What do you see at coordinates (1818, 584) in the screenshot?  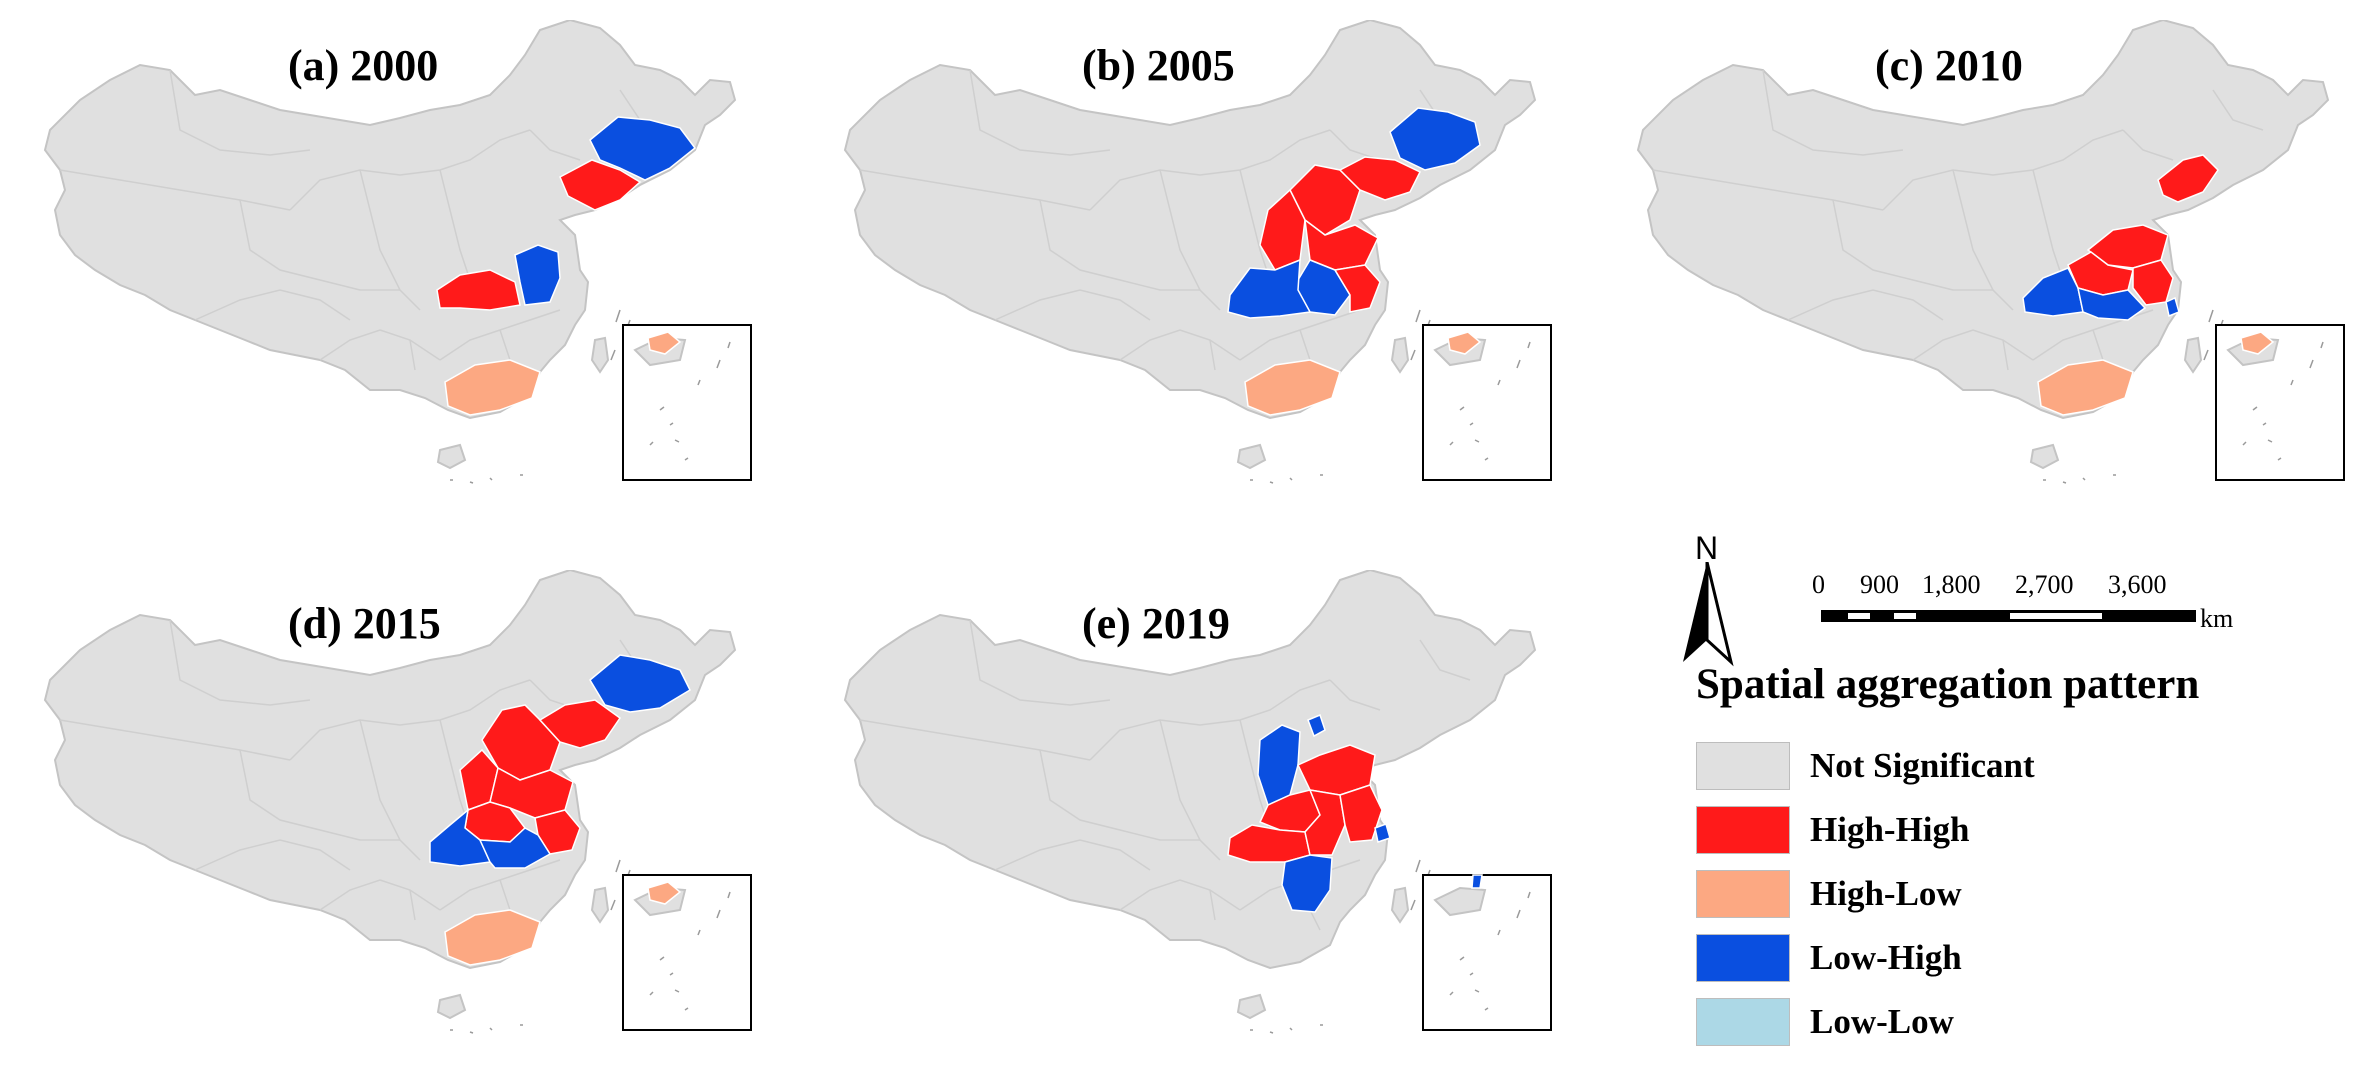 I see `scale-tick-label: 0` at bounding box center [1818, 584].